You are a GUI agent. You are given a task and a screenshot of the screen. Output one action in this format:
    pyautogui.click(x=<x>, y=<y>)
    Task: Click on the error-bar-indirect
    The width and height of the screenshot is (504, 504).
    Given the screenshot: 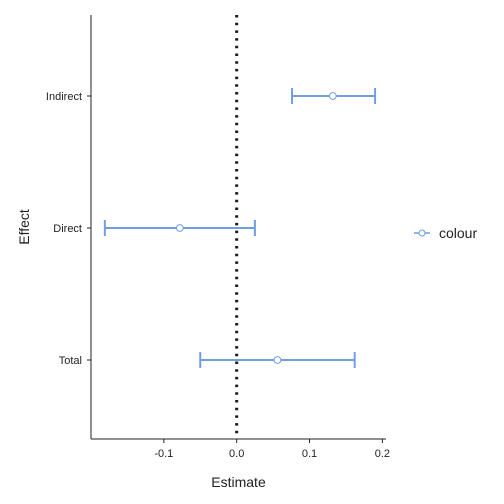 What is the action you would take?
    pyautogui.click(x=334, y=96)
    